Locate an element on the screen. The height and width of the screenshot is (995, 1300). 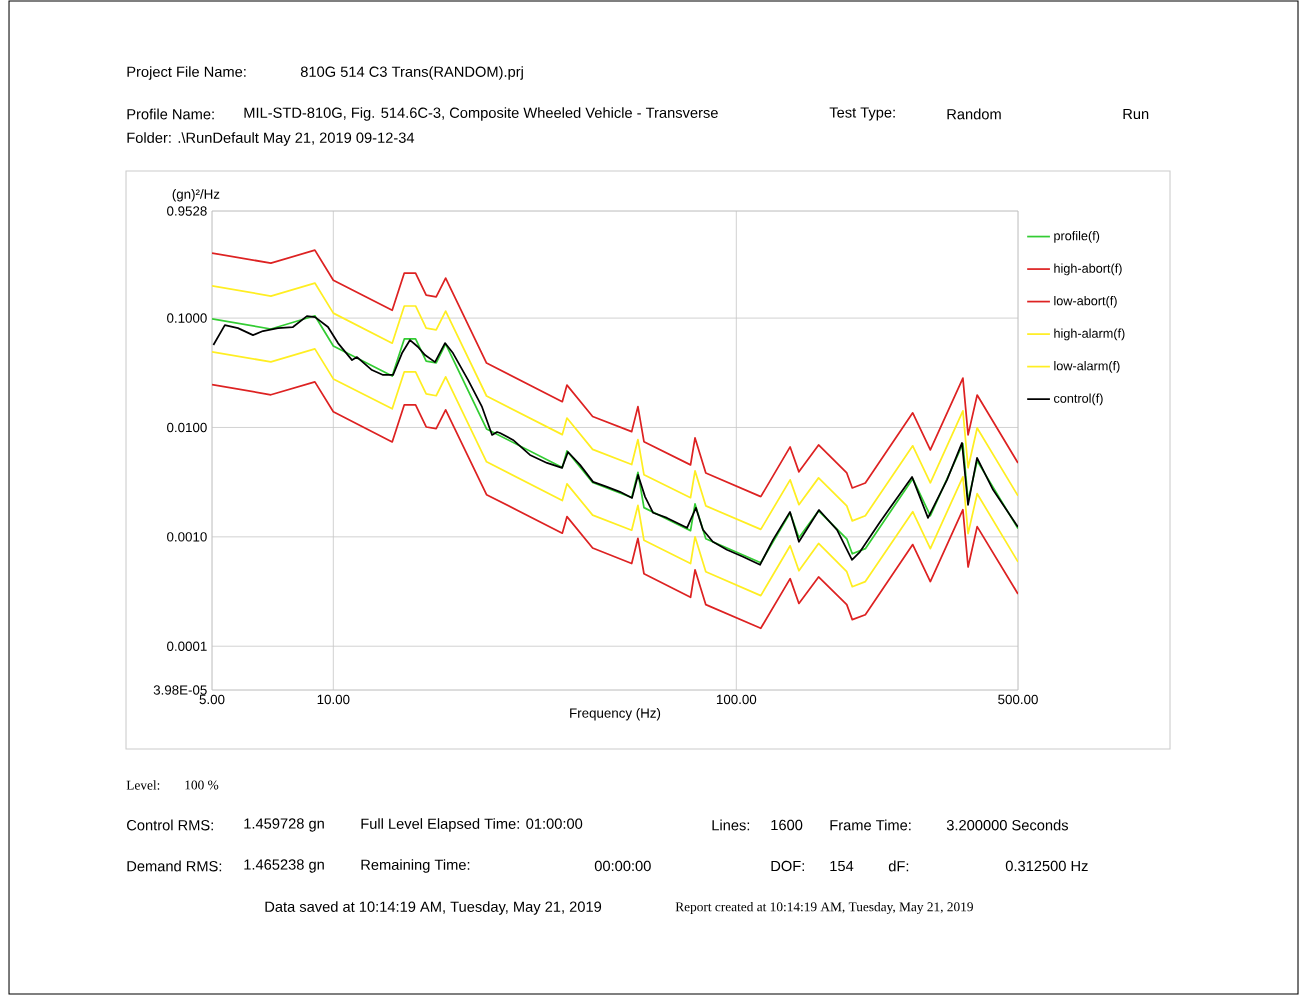
legend-label: low-alarm(f) is located at coordinates (1087, 367).